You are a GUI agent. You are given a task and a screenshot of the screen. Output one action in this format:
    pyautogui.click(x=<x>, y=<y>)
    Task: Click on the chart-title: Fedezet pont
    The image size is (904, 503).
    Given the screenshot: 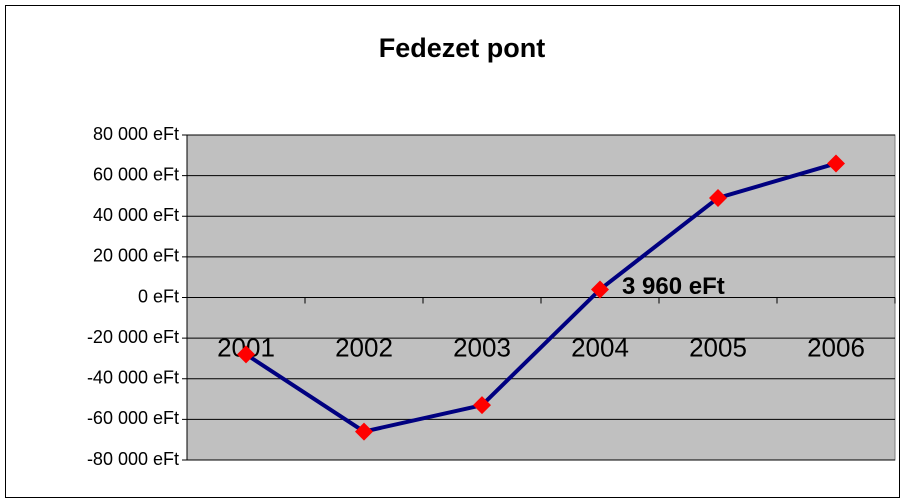 What is the action you would take?
    pyautogui.click(x=462, y=48)
    